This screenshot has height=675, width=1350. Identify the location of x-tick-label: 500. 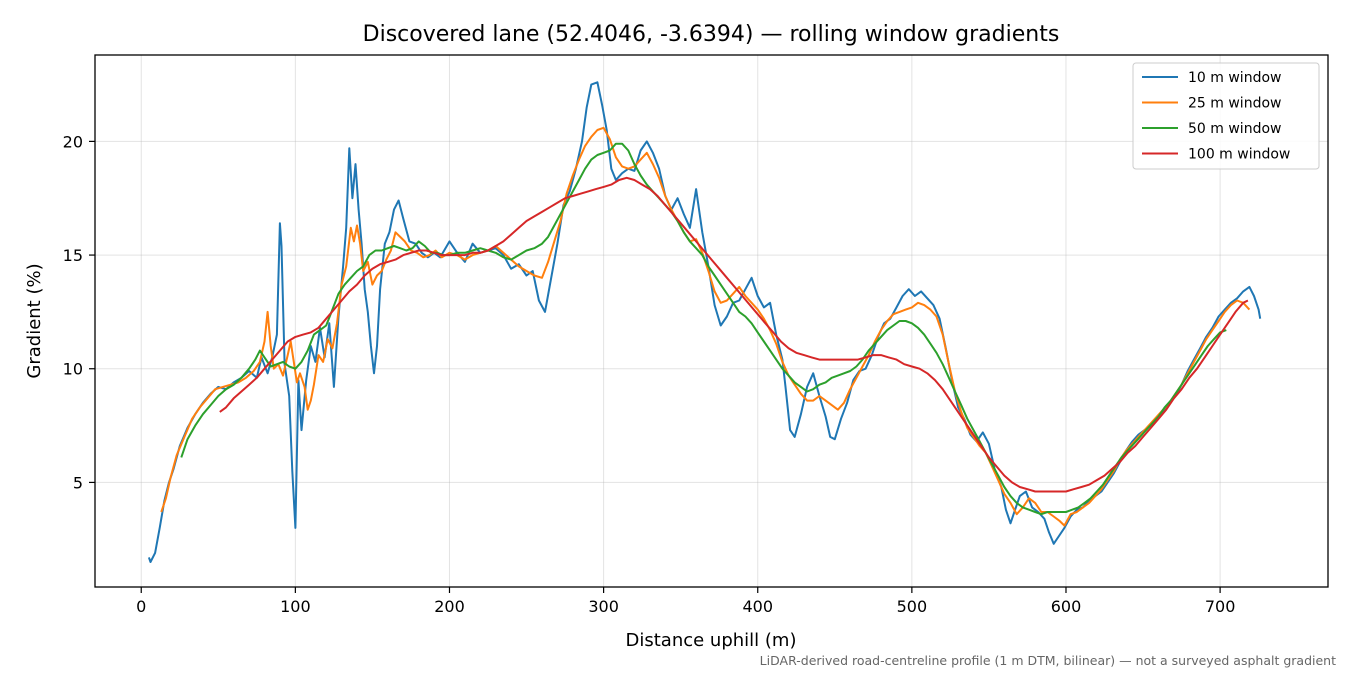
(912, 606).